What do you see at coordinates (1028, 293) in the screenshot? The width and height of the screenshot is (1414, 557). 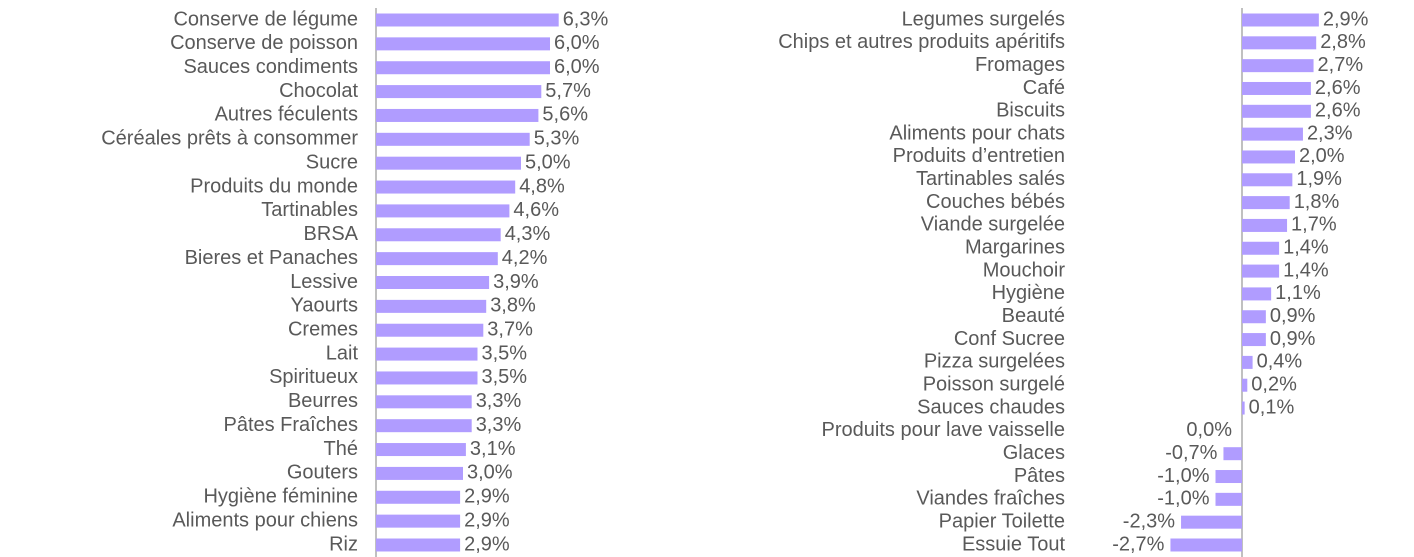 I see `category-label: Hygiène` at bounding box center [1028, 293].